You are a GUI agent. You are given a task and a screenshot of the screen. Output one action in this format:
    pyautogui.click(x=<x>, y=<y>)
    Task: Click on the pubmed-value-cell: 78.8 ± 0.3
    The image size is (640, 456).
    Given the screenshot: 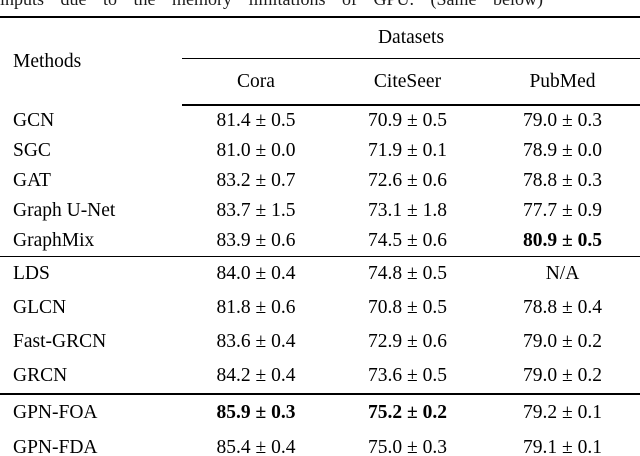 What is the action you would take?
    pyautogui.click(x=562, y=180)
    